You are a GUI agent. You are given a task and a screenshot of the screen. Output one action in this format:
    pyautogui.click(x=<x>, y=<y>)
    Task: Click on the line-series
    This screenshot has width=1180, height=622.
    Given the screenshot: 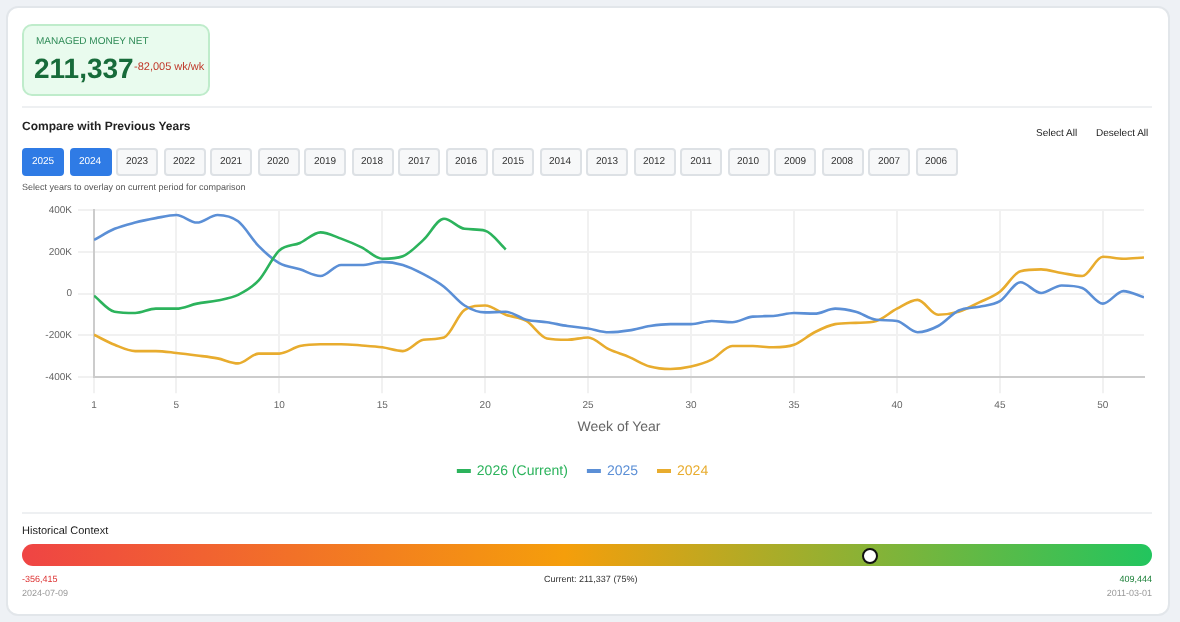 What is the action you would take?
    pyautogui.click(x=301, y=266)
    